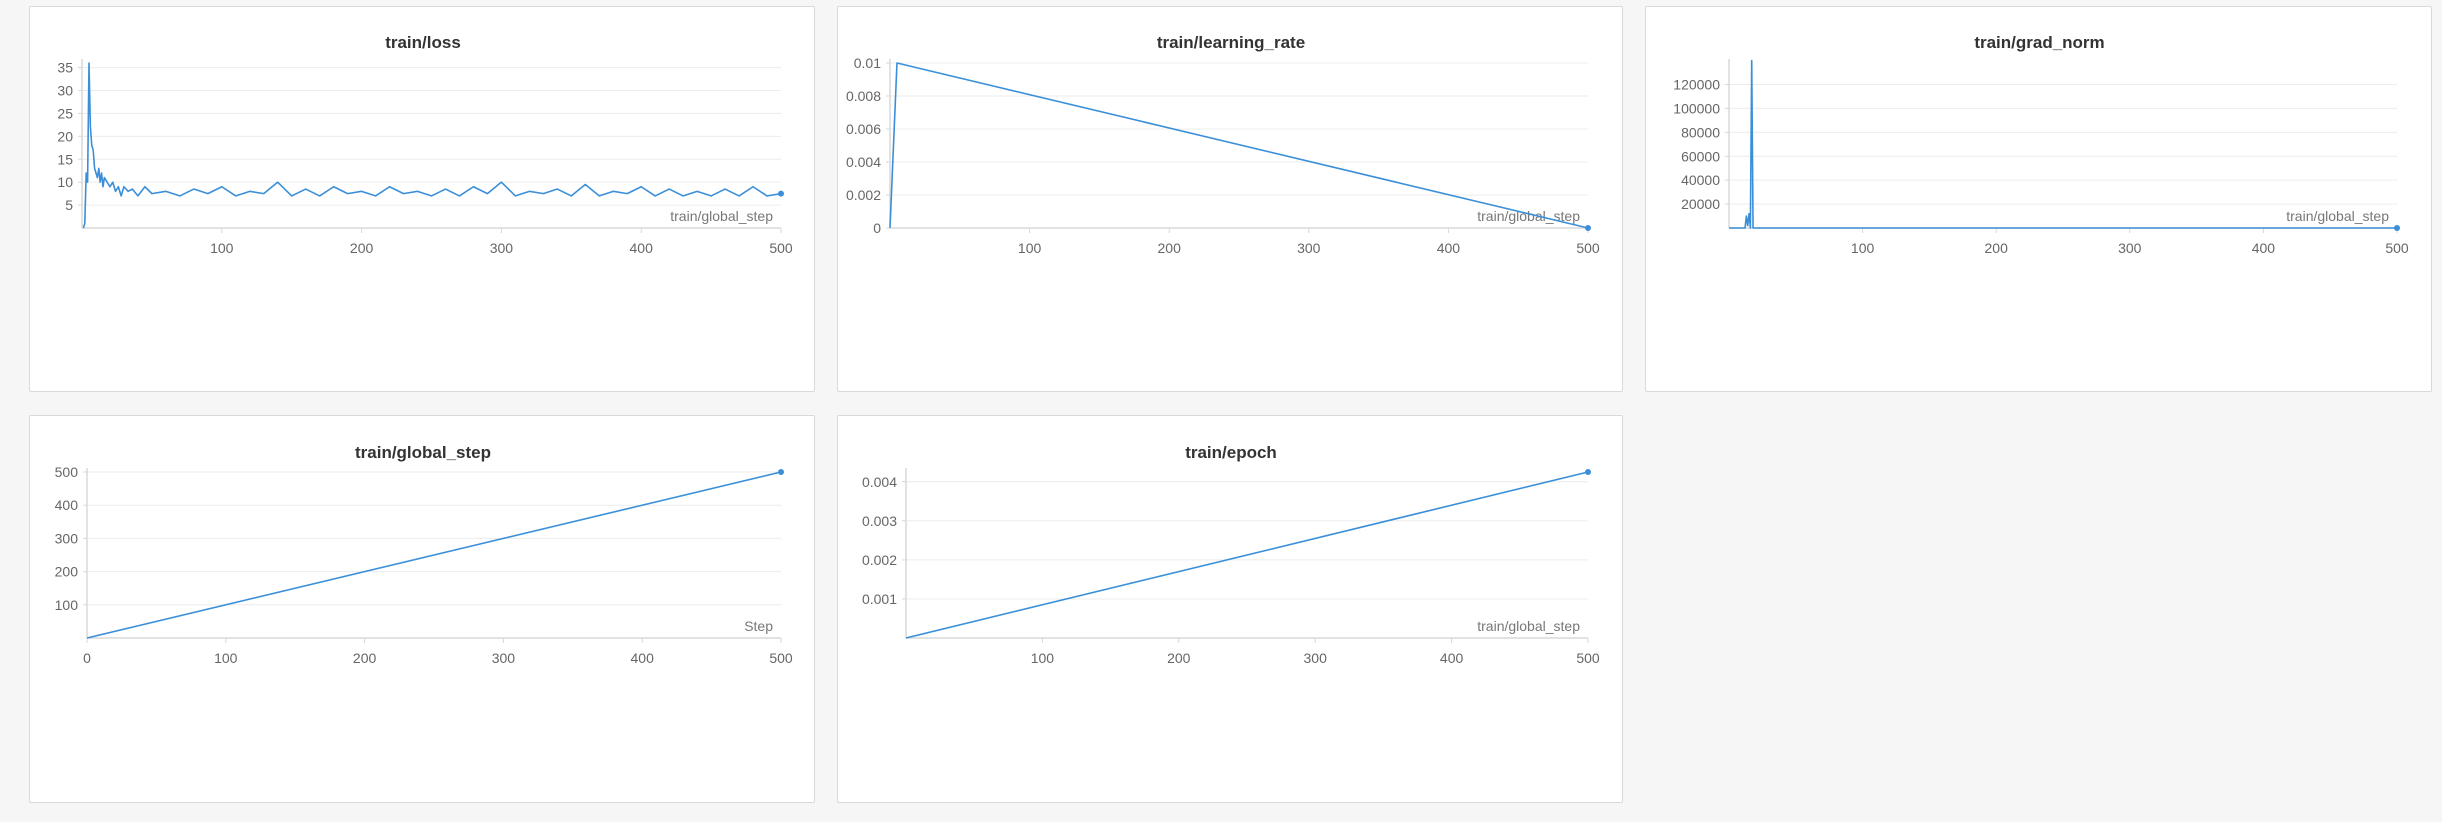 The height and width of the screenshot is (822, 2442). What do you see at coordinates (1700, 132) in the screenshot?
I see `y-tick-label: 80000` at bounding box center [1700, 132].